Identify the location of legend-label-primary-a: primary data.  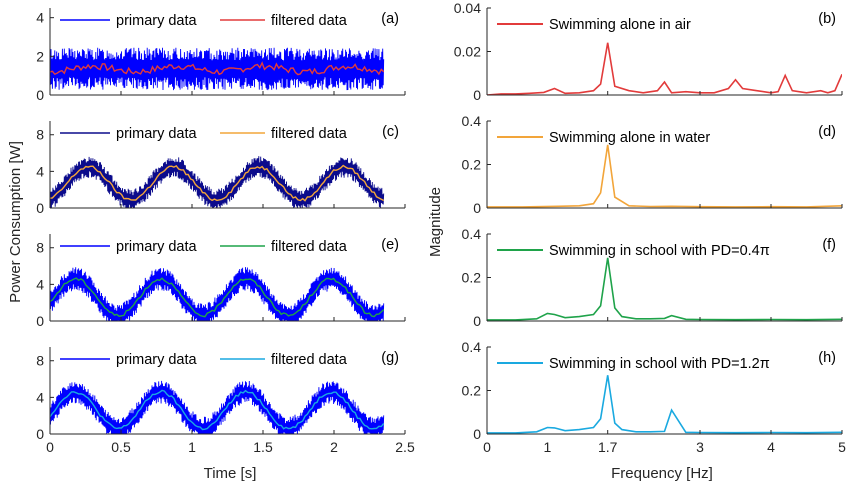
(157, 21).